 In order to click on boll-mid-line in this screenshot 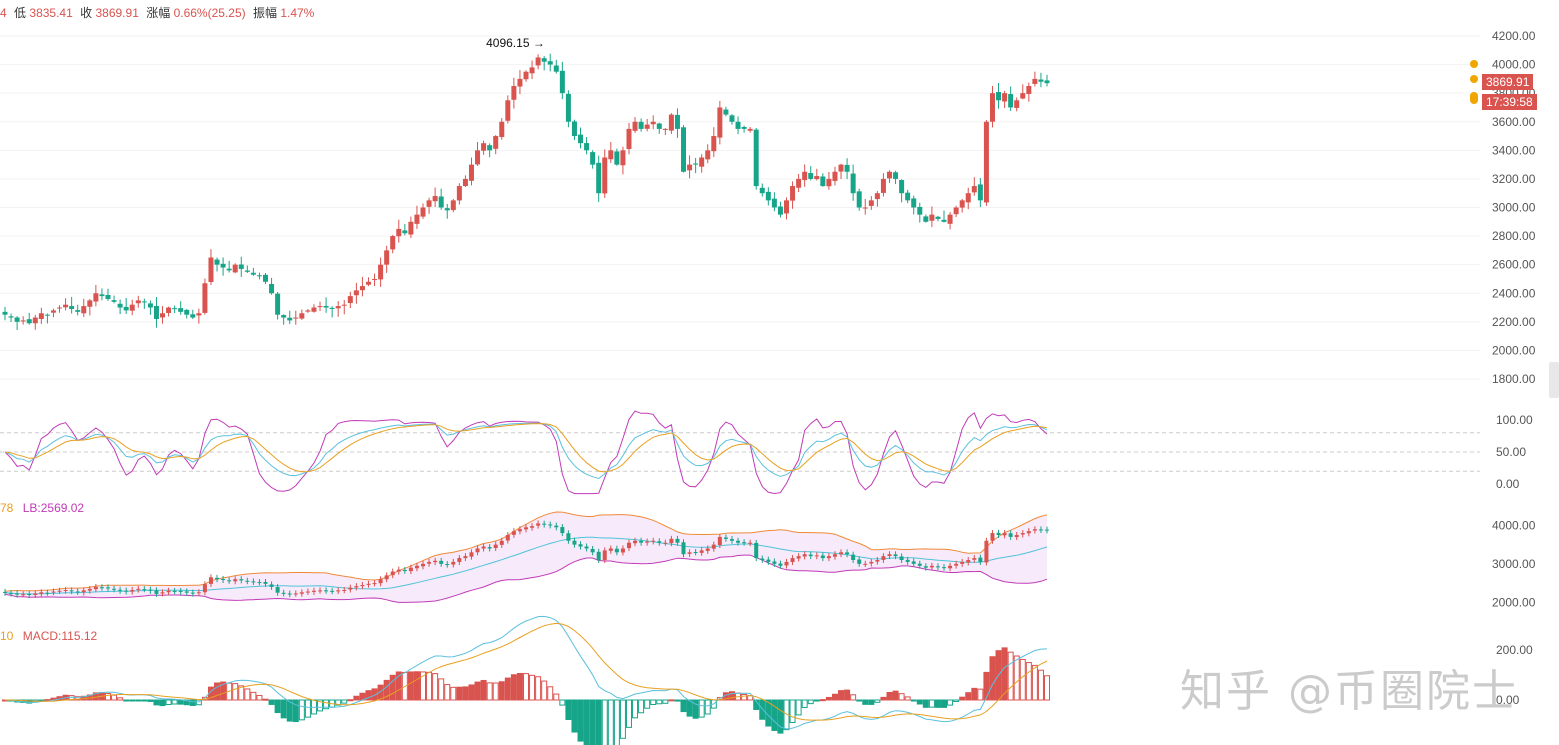, I will do `click(526, 565)`.